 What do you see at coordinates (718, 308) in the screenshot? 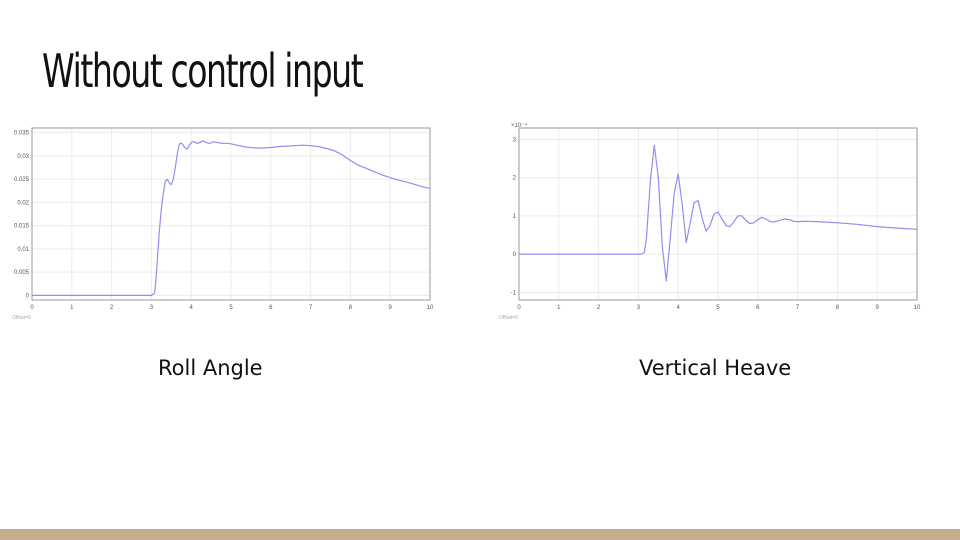
I see `heave-x-tick-label: 5` at bounding box center [718, 308].